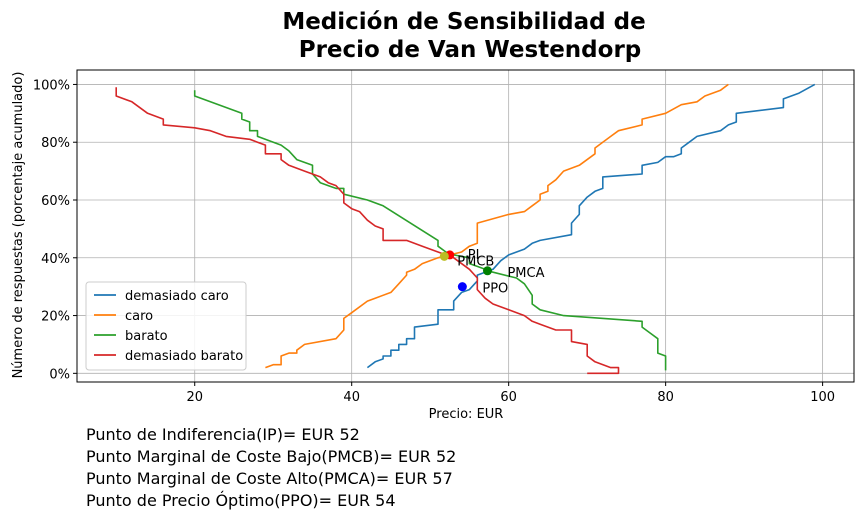 This screenshot has height=518, width=864. What do you see at coordinates (508, 397) in the screenshot?
I see `x-tick-label: 60` at bounding box center [508, 397].